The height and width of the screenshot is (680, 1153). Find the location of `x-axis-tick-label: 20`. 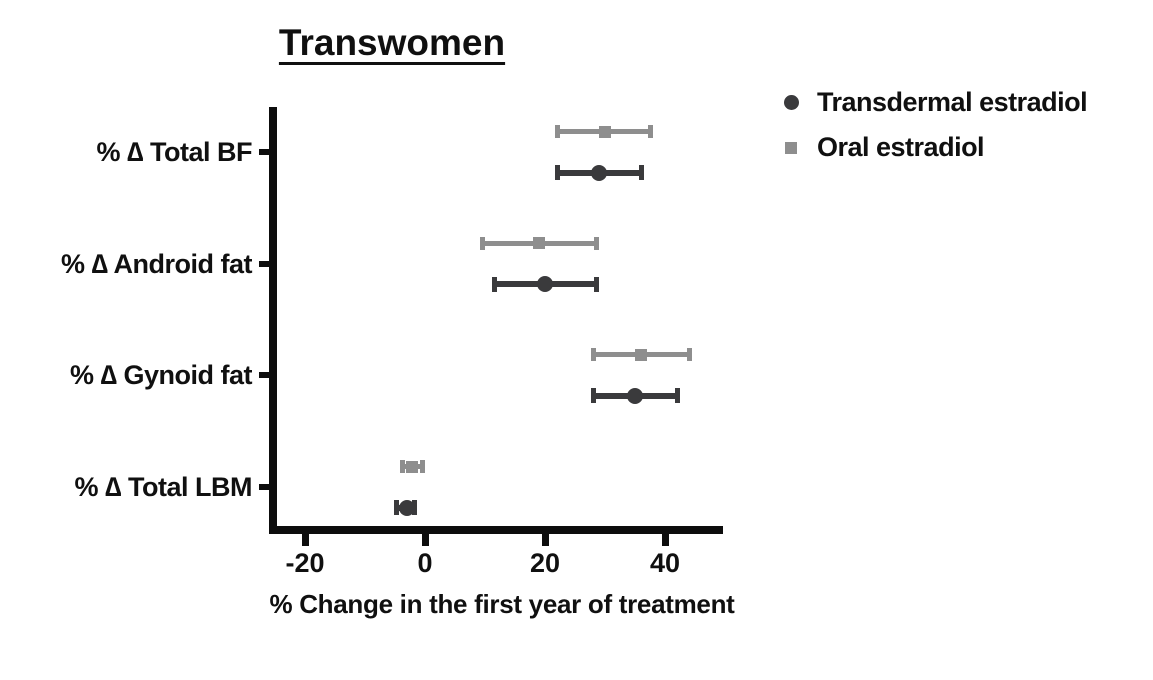

x-axis-tick-label: 20 is located at coordinates (545, 563).